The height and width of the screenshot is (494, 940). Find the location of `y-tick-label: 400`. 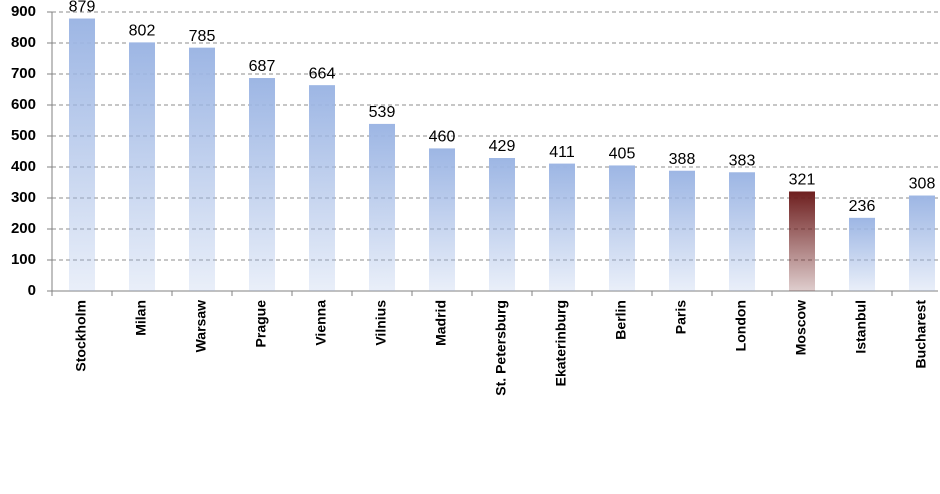

y-tick-label: 400 is located at coordinates (23, 166).